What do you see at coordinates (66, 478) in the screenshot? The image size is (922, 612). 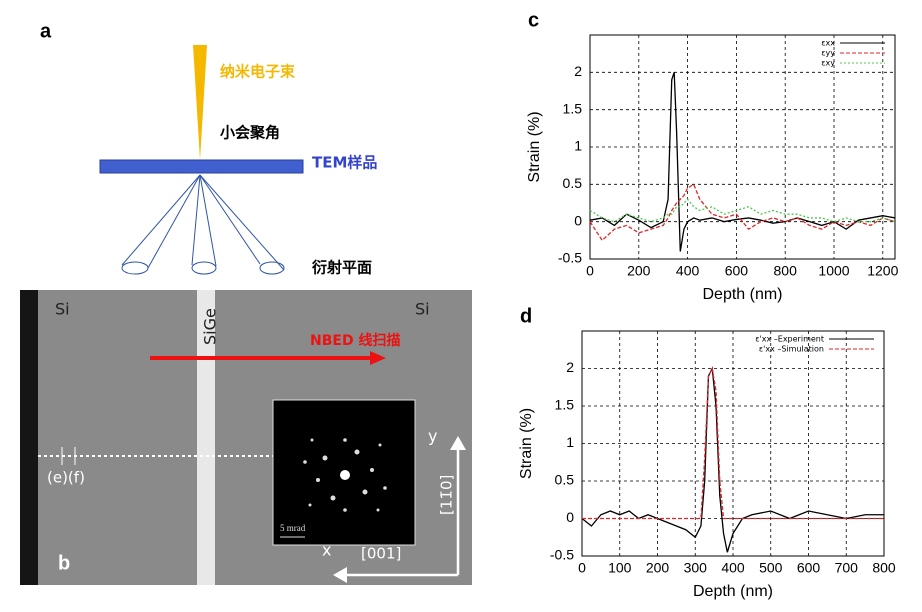 I see `points-label: (e)(f)` at bounding box center [66, 478].